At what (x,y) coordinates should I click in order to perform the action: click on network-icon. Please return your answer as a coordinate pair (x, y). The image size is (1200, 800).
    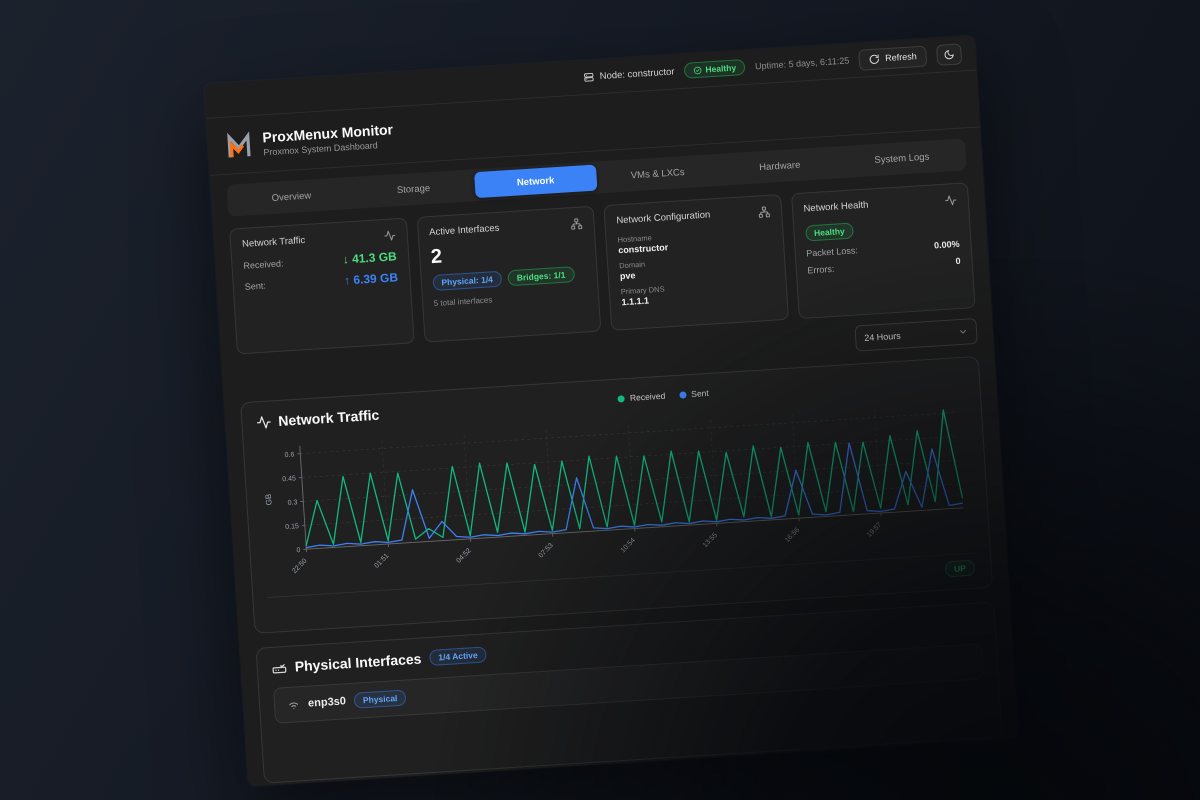
    Looking at the image, I should click on (577, 224).